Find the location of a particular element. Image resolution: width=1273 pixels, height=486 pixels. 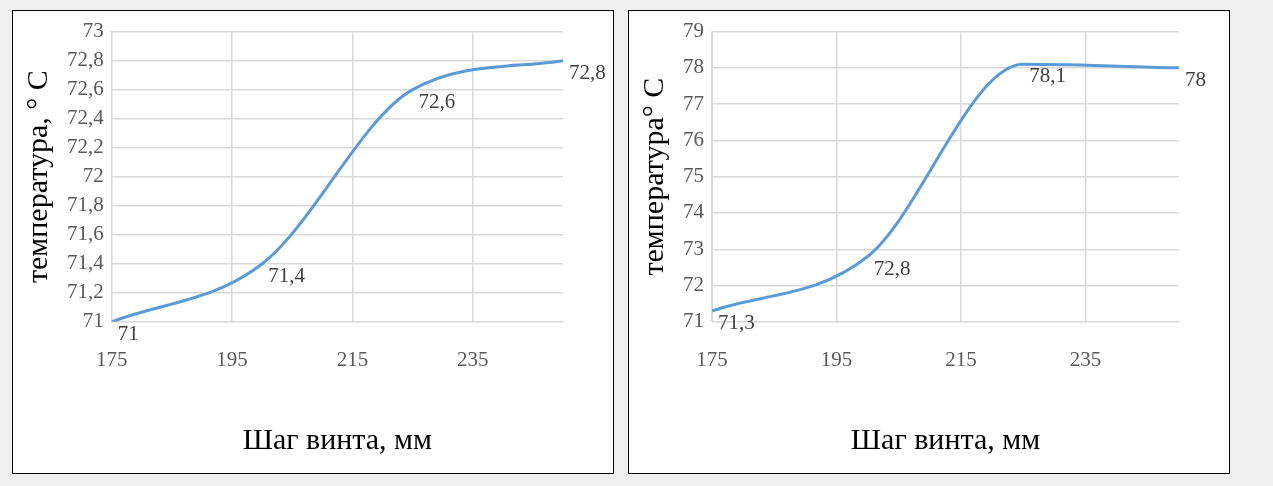

y-tick-label: 79 is located at coordinates (693, 30).